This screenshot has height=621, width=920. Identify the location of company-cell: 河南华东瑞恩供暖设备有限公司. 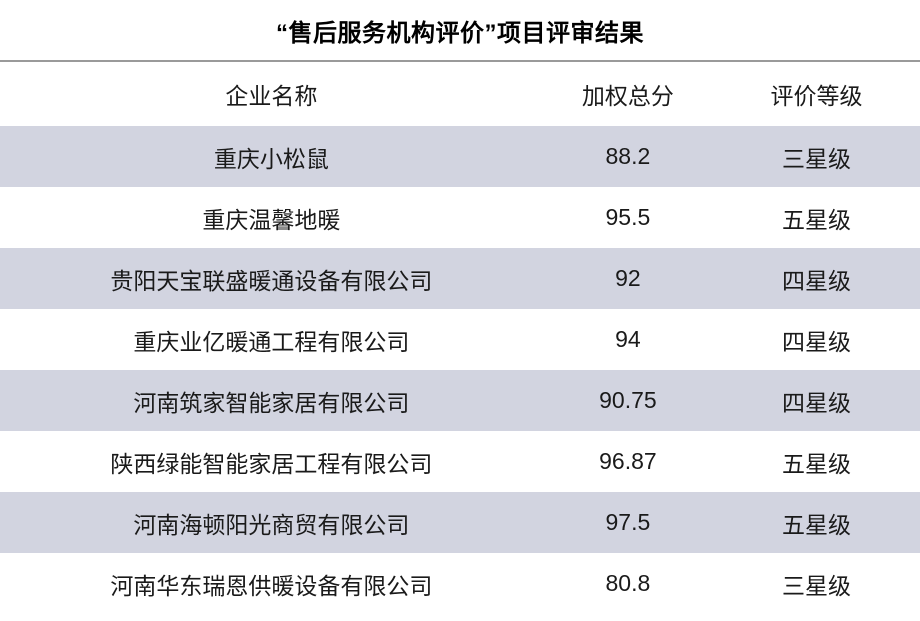
(271, 585).